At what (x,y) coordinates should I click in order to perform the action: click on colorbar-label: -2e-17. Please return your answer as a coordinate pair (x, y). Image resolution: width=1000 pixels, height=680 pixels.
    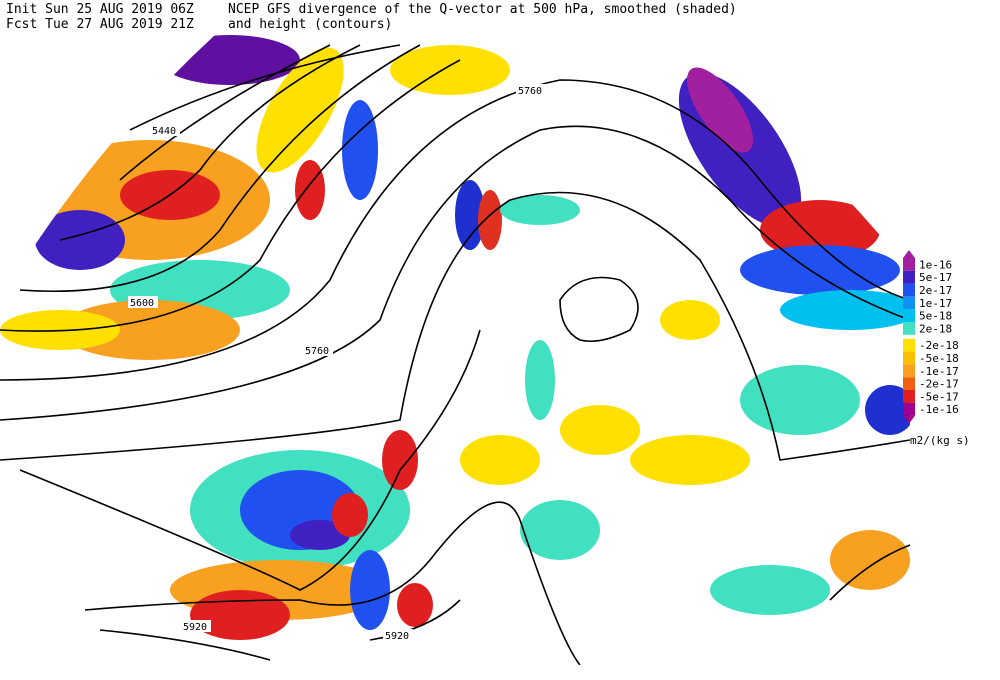
    Looking at the image, I should click on (939, 384).